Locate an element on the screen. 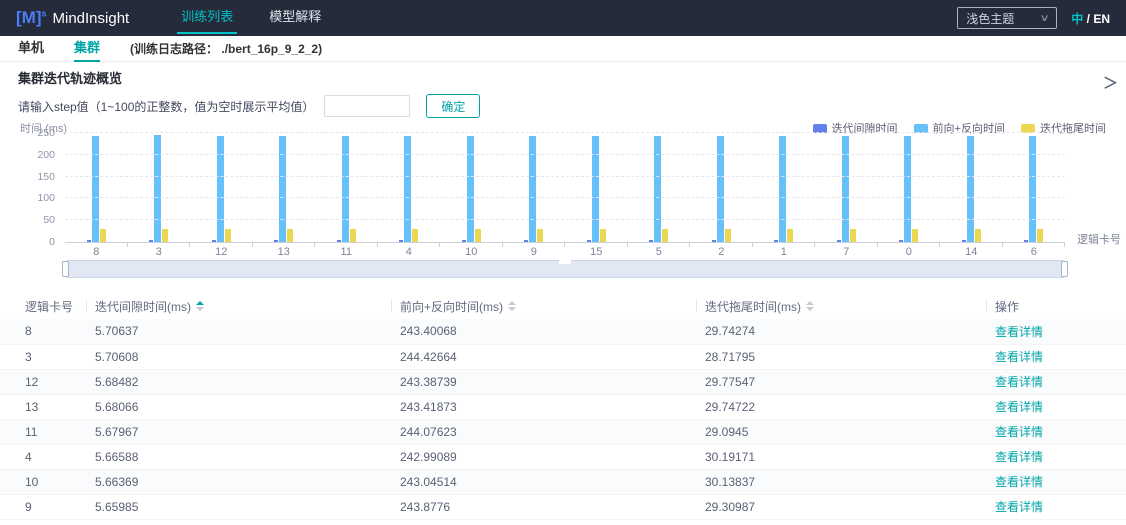  nav-tab-model-explain: 模型解释 is located at coordinates (295, 16).